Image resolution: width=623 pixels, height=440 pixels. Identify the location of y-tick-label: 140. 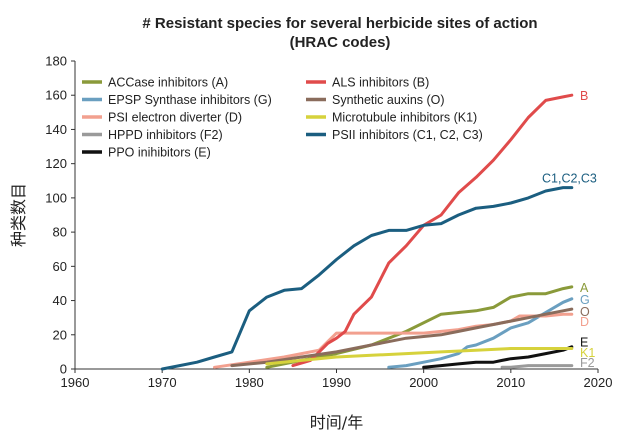
(56, 129).